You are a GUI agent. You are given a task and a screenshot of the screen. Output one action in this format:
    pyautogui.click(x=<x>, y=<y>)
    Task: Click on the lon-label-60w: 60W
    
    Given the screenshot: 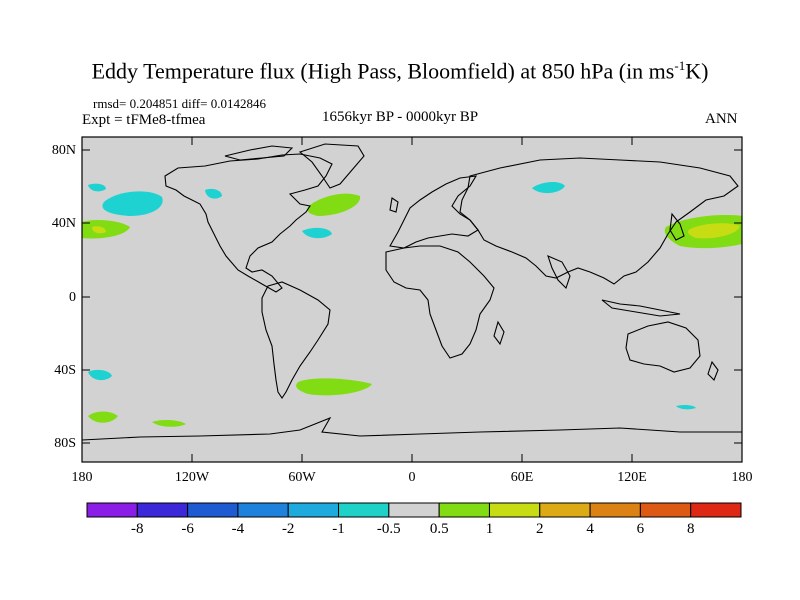 What is the action you would take?
    pyautogui.click(x=302, y=477)
    